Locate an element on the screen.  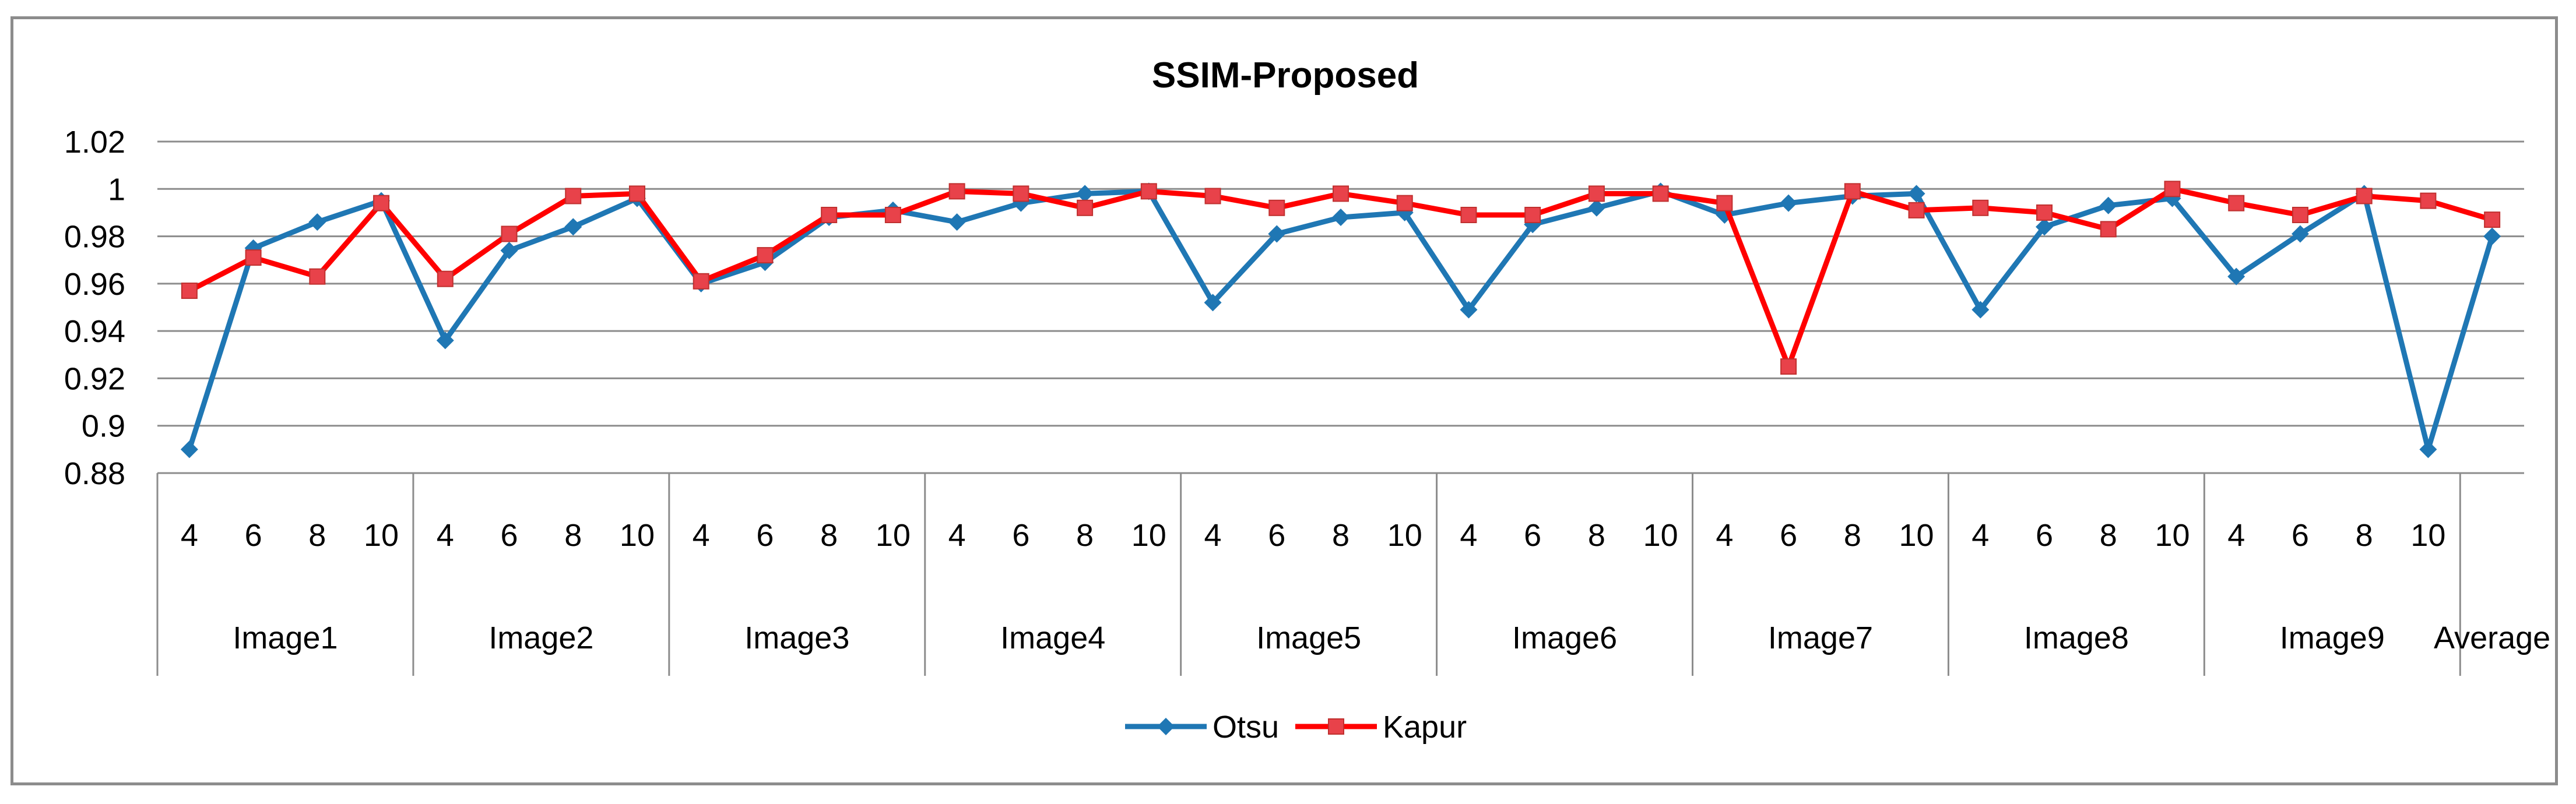
legend-label: Otsu is located at coordinates (1246, 727).